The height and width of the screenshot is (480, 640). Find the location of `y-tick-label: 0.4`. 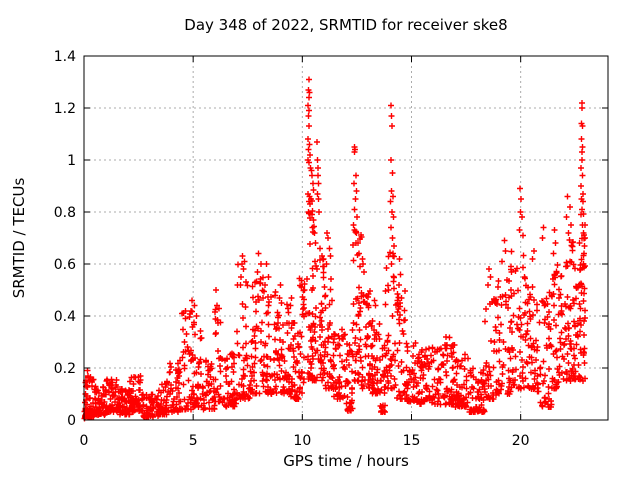

y-tick-label: 0.4 is located at coordinates (65, 317).